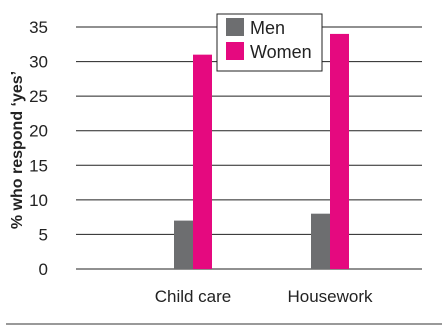  Describe the element at coordinates (38, 131) in the screenshot. I see `y-tick-label: 20` at that location.